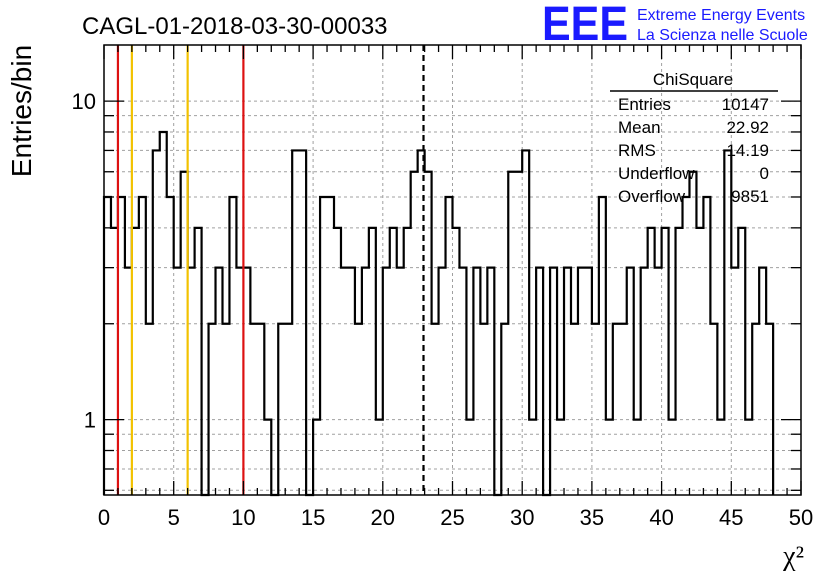 The width and height of the screenshot is (836, 572). I want to click on stats-value-overflow: 9851, so click(750, 196).